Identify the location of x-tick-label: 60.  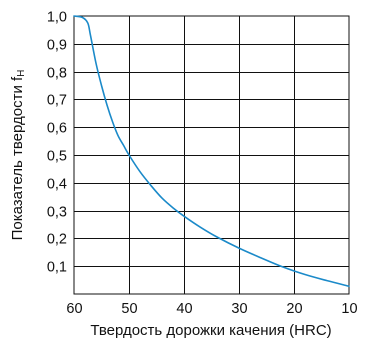
(74, 309).